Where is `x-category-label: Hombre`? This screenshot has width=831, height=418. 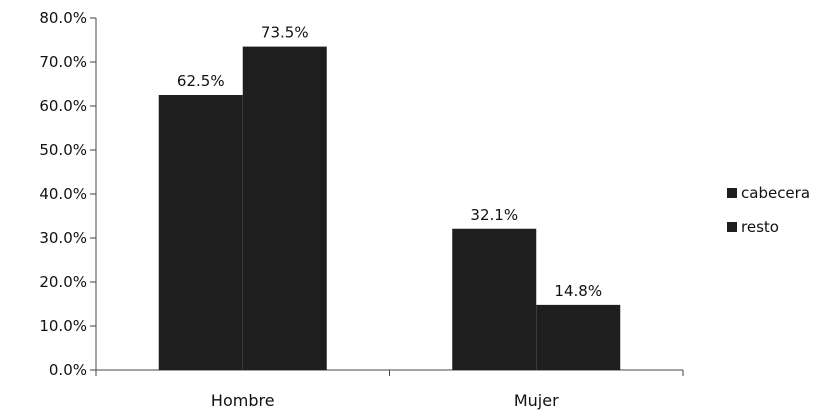 x-category-label: Hombre is located at coordinates (243, 400).